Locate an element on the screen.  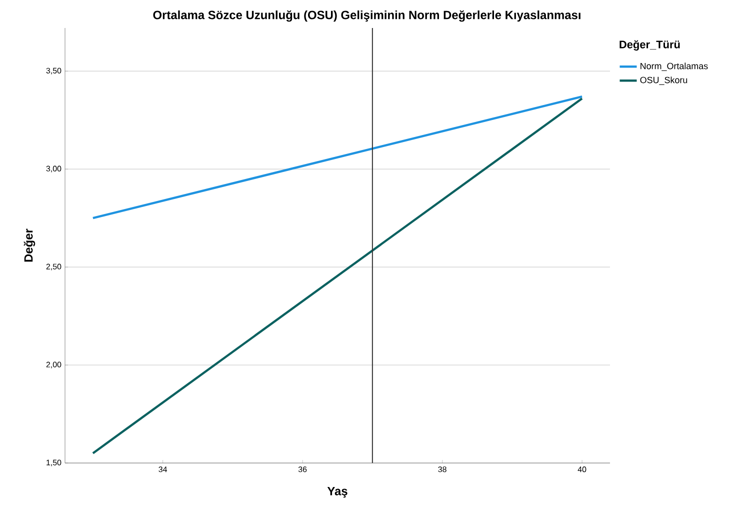
legend-label: OSU_Skoru is located at coordinates (664, 80).